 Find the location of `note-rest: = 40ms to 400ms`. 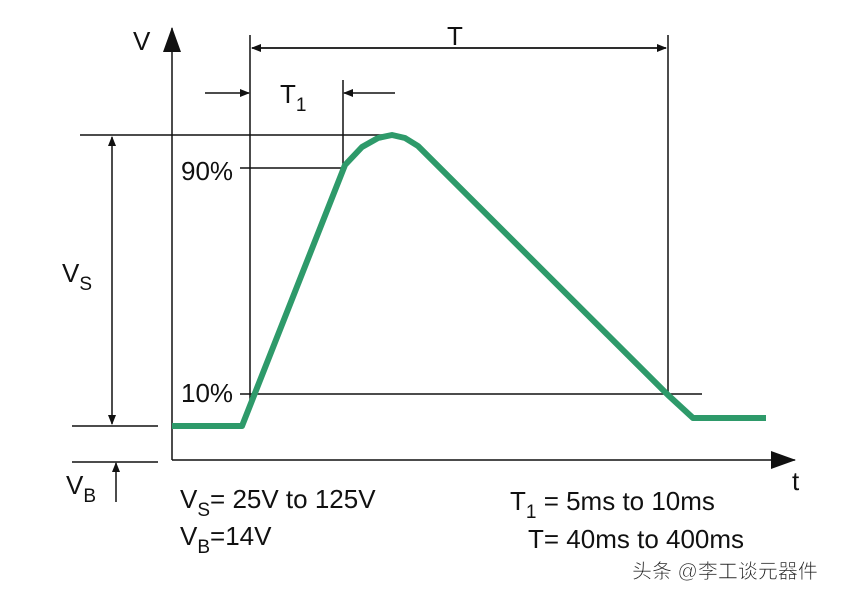

note-rest: = 40ms to 400ms is located at coordinates (644, 539).